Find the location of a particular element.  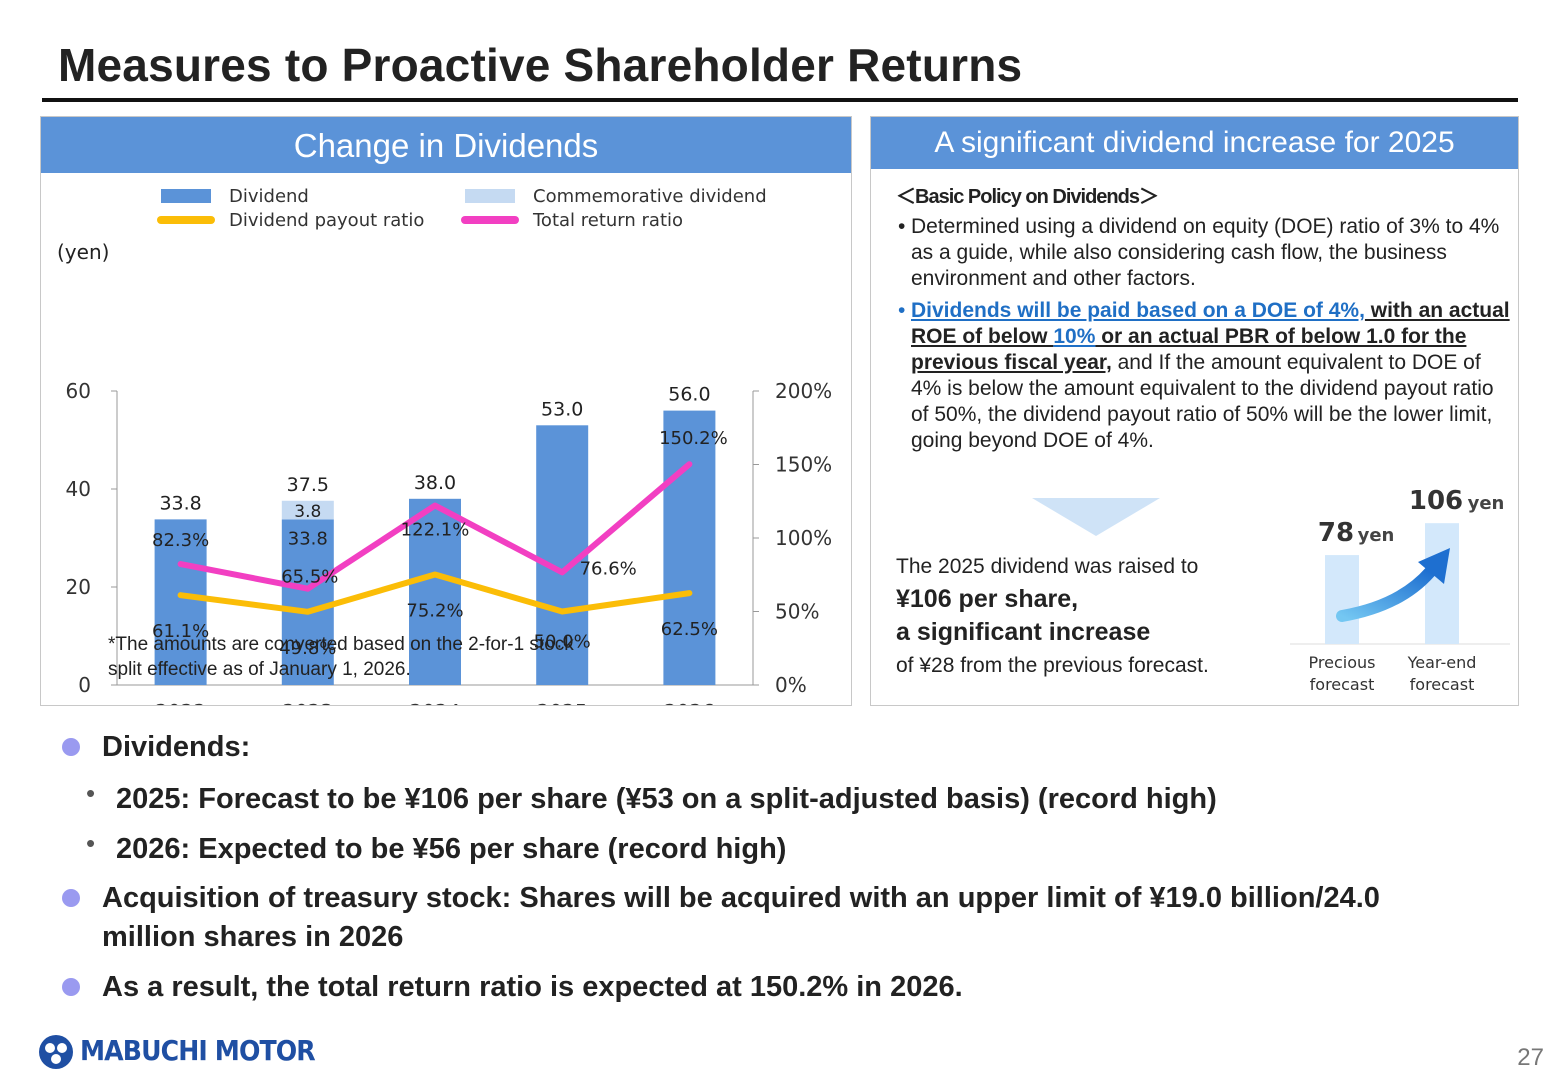

y-tick-label: 40 is located at coordinates (78, 489).